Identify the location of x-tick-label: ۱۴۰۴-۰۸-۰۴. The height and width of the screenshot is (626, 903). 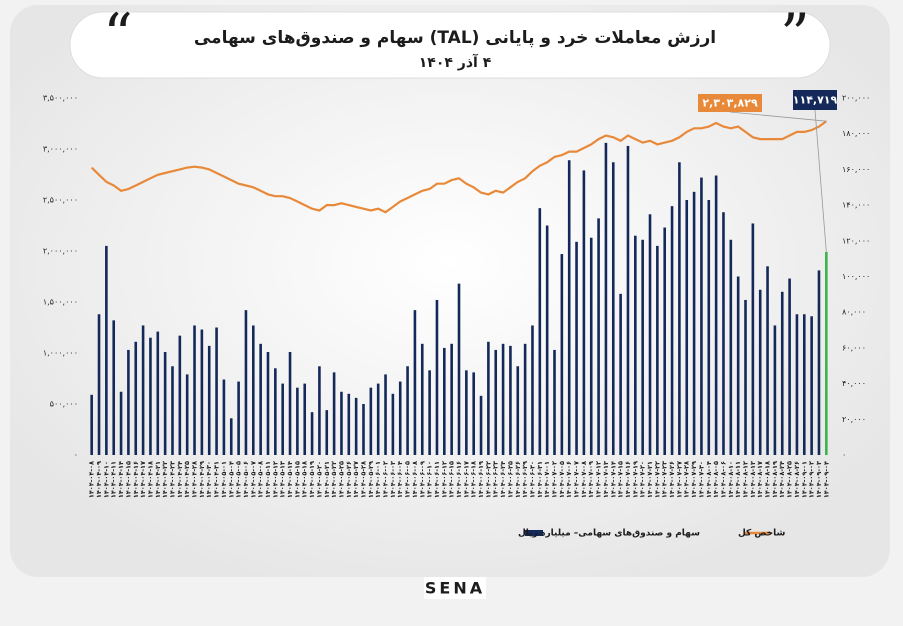
(709, 479).